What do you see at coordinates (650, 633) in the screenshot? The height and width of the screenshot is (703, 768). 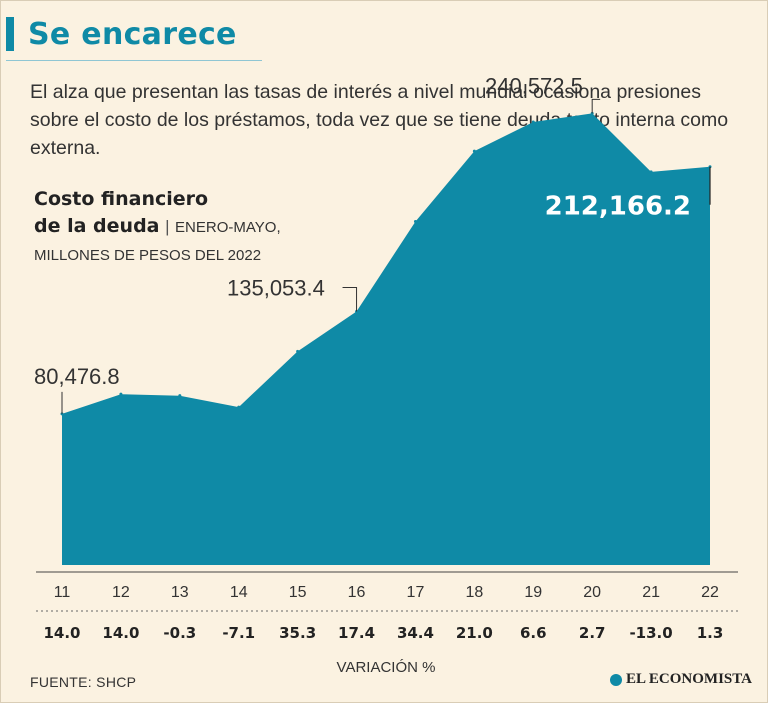 I see `variation-value: -13.0` at bounding box center [650, 633].